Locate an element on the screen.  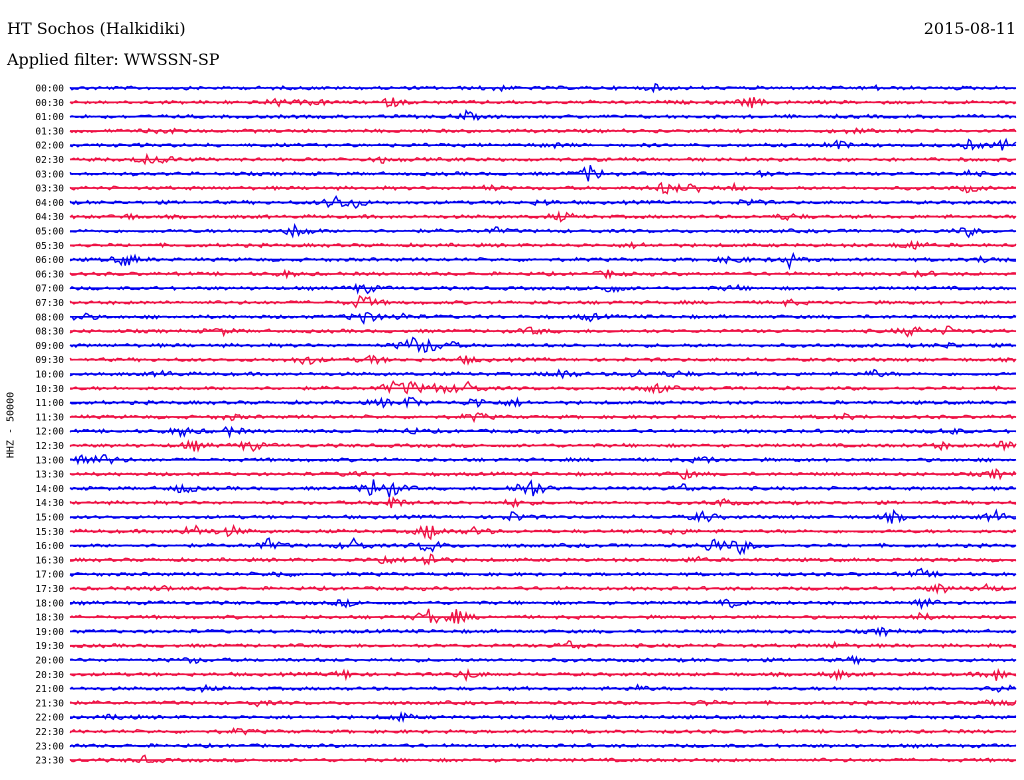
tick-label-0900: 09:00 is located at coordinates (49, 346).